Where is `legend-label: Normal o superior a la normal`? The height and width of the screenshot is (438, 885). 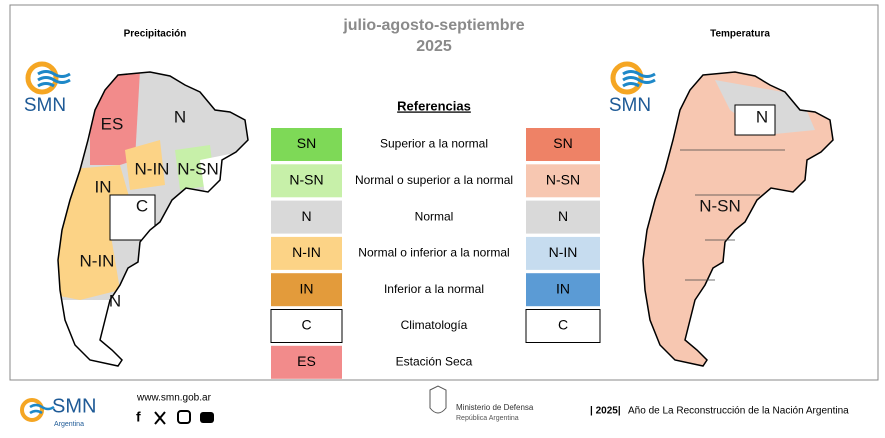 legend-label: Normal o superior a la normal is located at coordinates (434, 180).